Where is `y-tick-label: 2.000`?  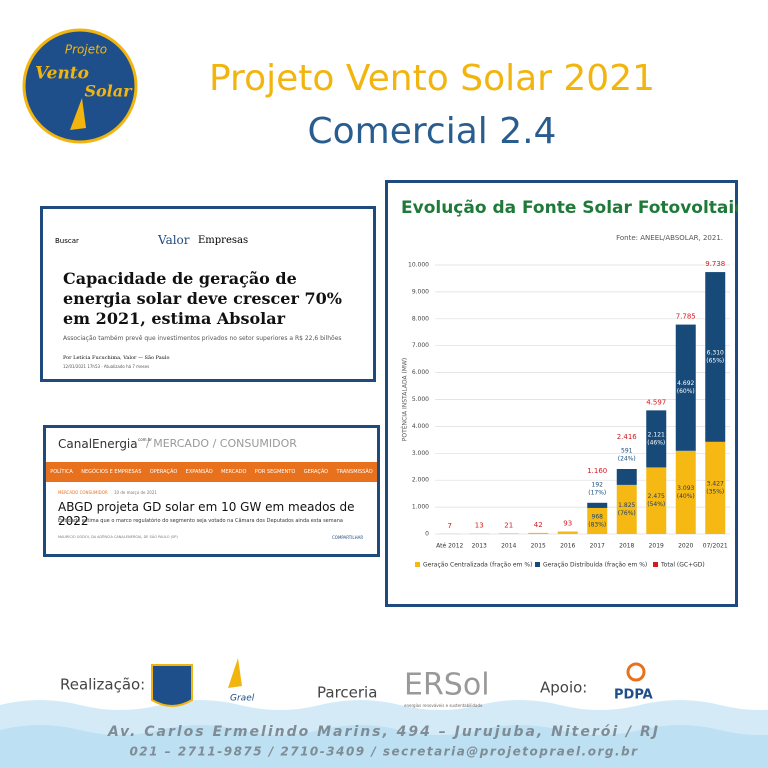 y-tick-label: 2.000 is located at coordinates (420, 480).